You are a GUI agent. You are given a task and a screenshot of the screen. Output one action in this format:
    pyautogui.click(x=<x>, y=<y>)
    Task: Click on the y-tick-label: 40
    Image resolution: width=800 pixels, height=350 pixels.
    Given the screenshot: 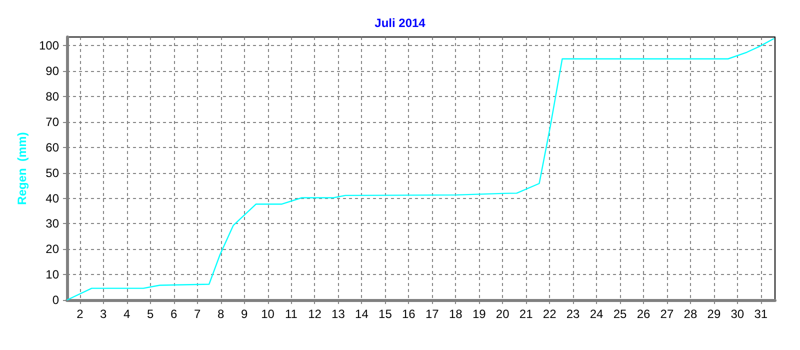 What is the action you would take?
    pyautogui.click(x=53, y=198)
    